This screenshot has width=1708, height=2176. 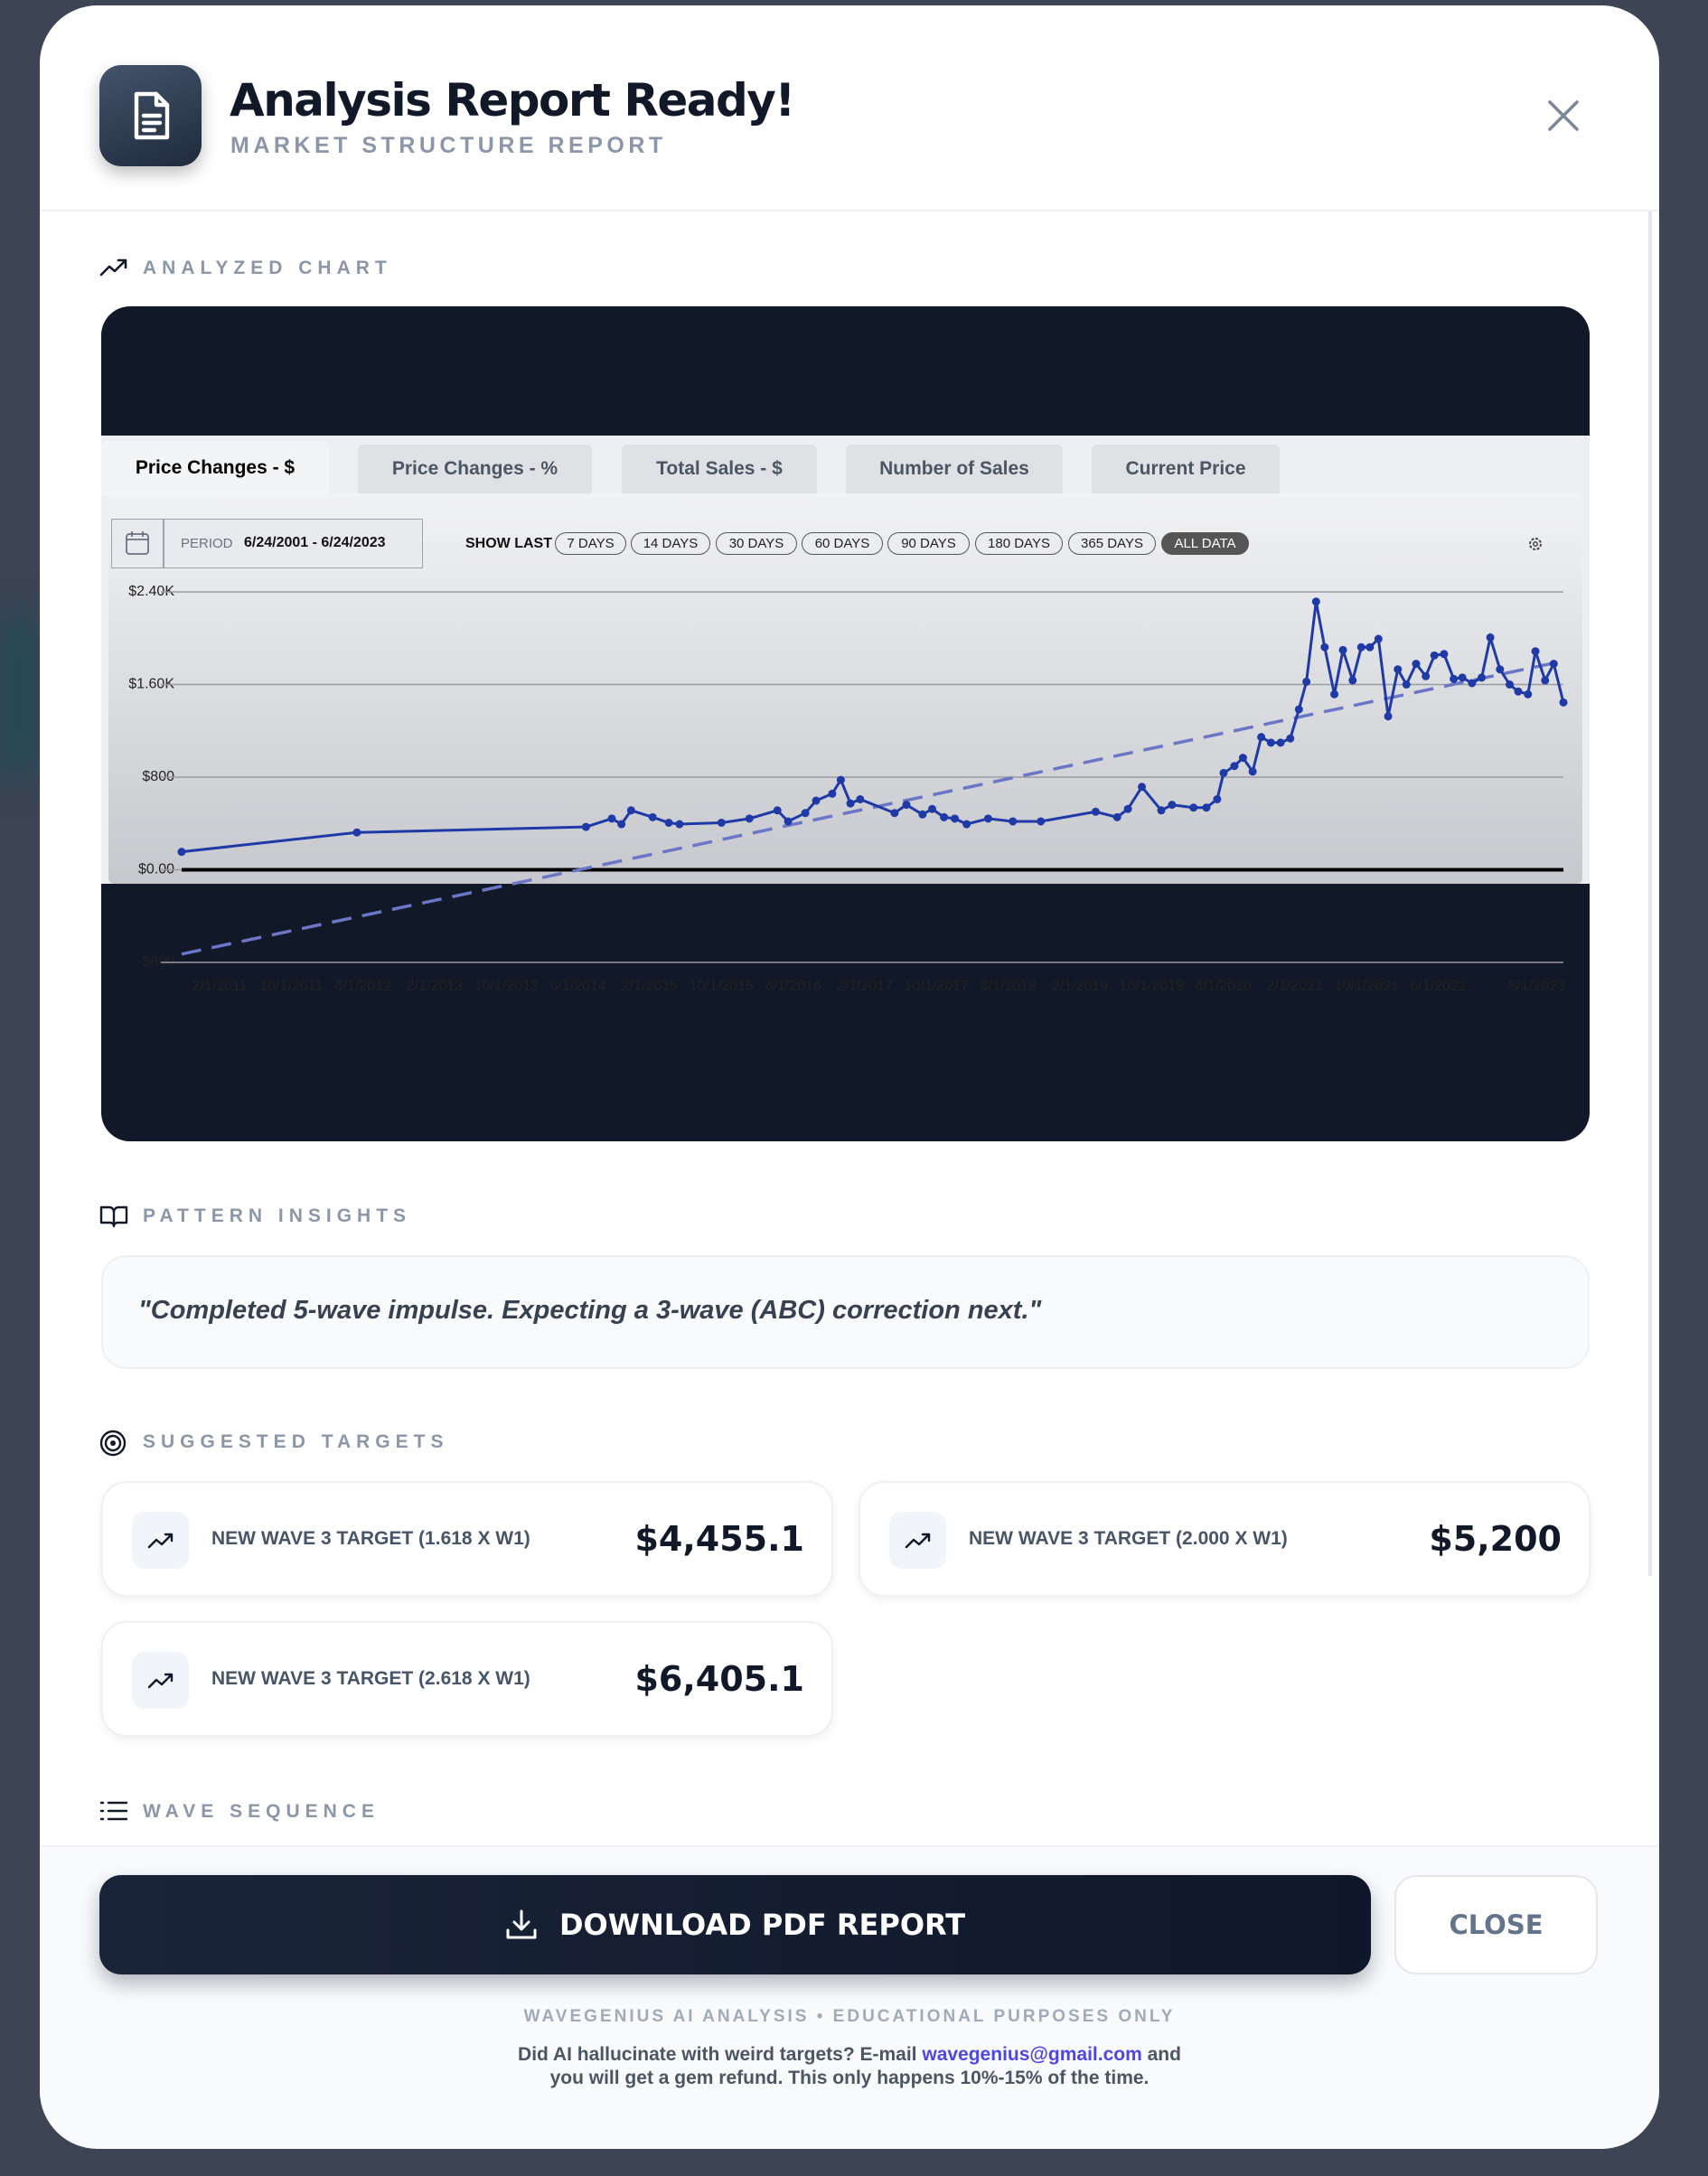 What do you see at coordinates (113, 1444) in the screenshot?
I see `target-icon` at bounding box center [113, 1444].